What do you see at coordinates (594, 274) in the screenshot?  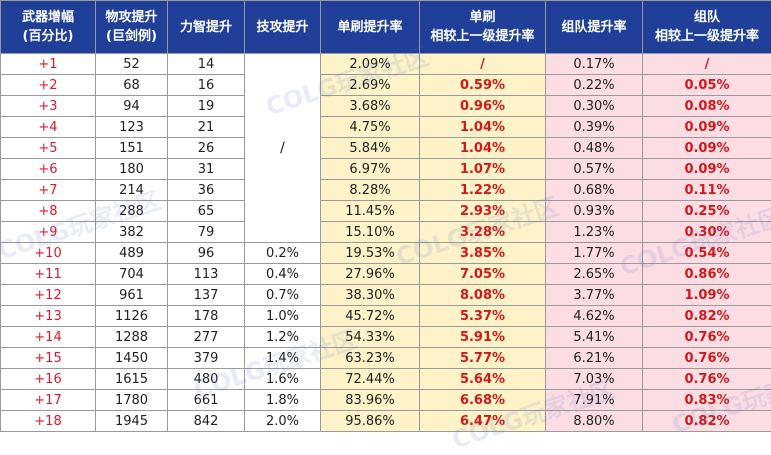 I see `team-rate-cell: 2.65%` at bounding box center [594, 274].